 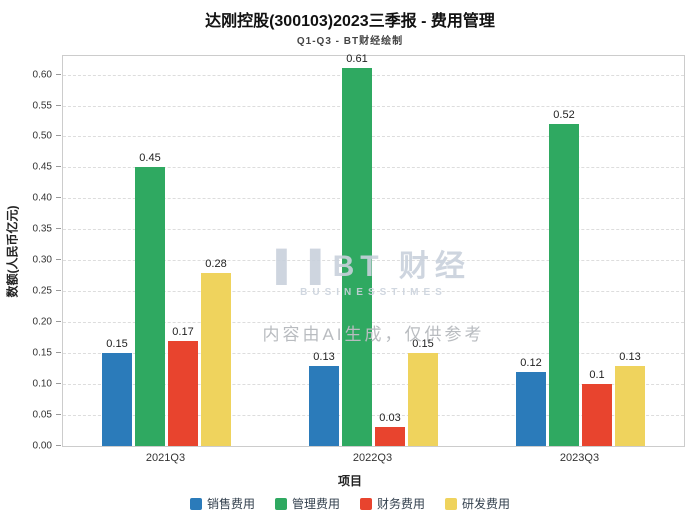 What do you see at coordinates (350, 41) in the screenshot?
I see `chart-subtitle: Q1-Q3 - BT财经绘制` at bounding box center [350, 41].